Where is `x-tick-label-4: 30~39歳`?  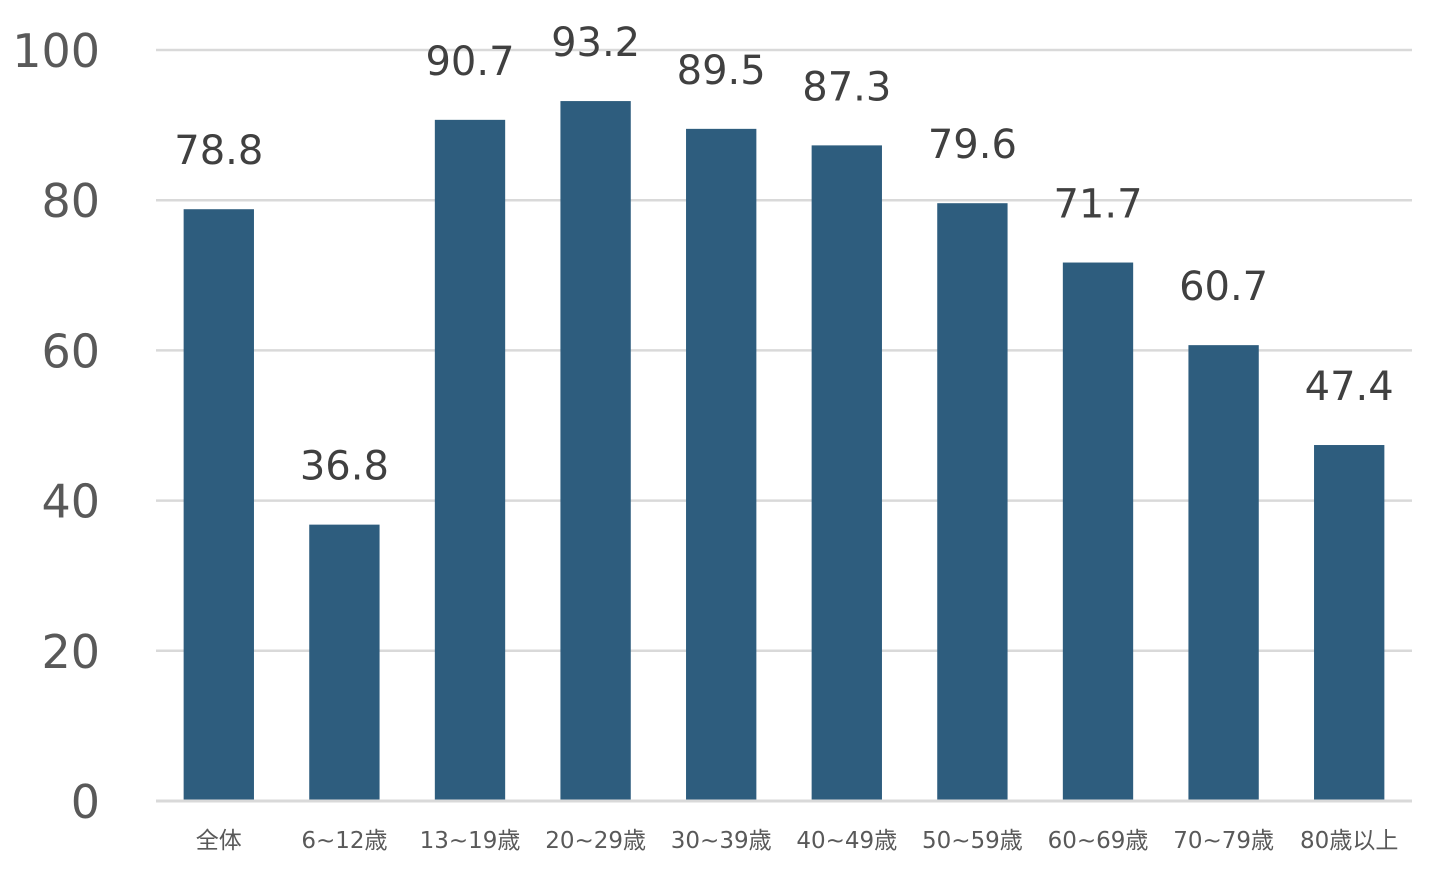 x-tick-label-4: 30~39歳 is located at coordinates (721, 841).